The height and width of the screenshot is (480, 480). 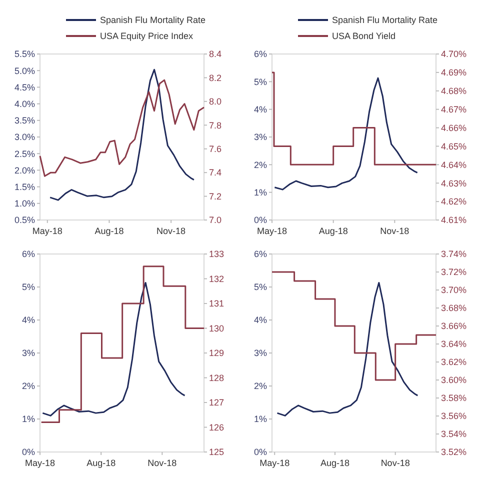 I want to click on y2-tick-label: 125, so click(x=216, y=452).